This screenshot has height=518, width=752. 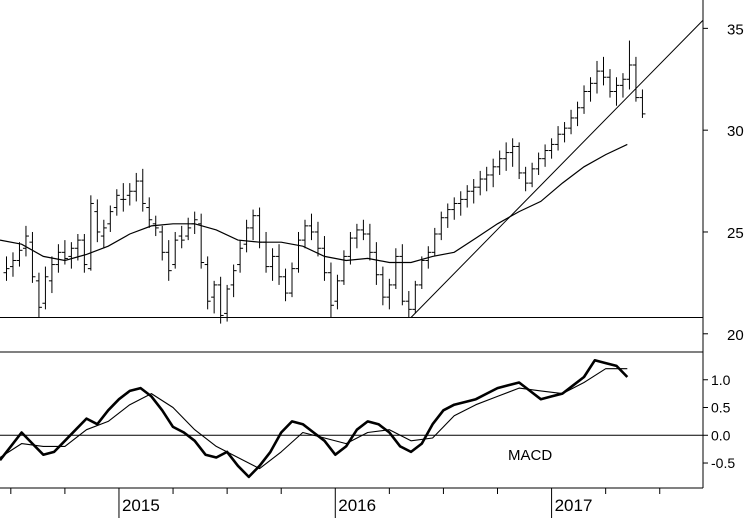 I want to click on macd-y-tick-label: -0.5, so click(x=723, y=463).